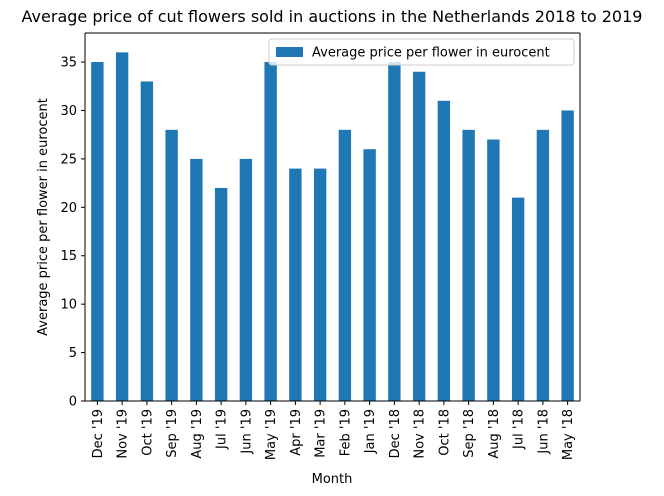 The image size is (664, 496). What do you see at coordinates (172, 433) in the screenshot?
I see `x-tick-label: Sep '19` at bounding box center [172, 433].